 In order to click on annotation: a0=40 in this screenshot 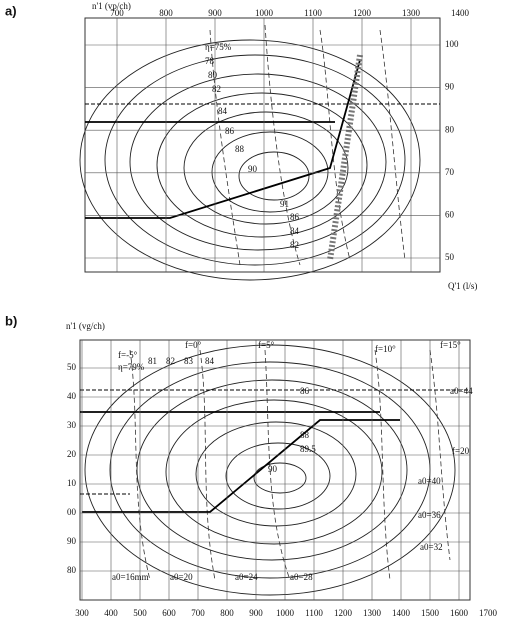, I will do `click(429, 481)`.